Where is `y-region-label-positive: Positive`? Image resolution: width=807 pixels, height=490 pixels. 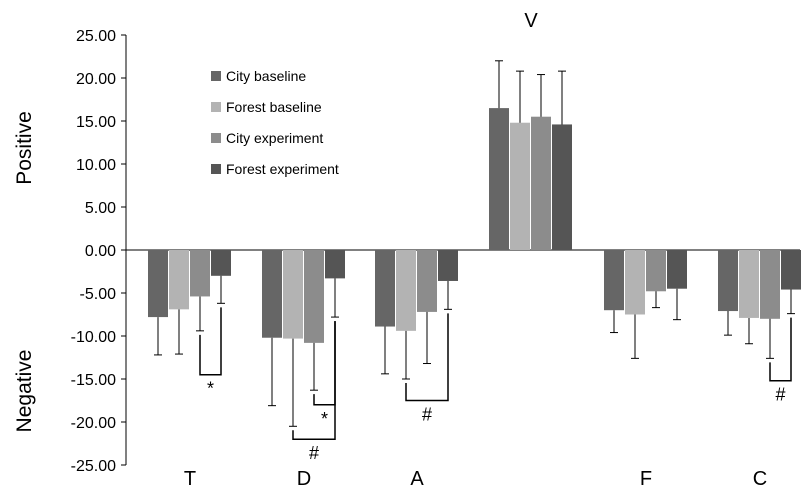 y-region-label-positive: Positive is located at coordinates (24, 148).